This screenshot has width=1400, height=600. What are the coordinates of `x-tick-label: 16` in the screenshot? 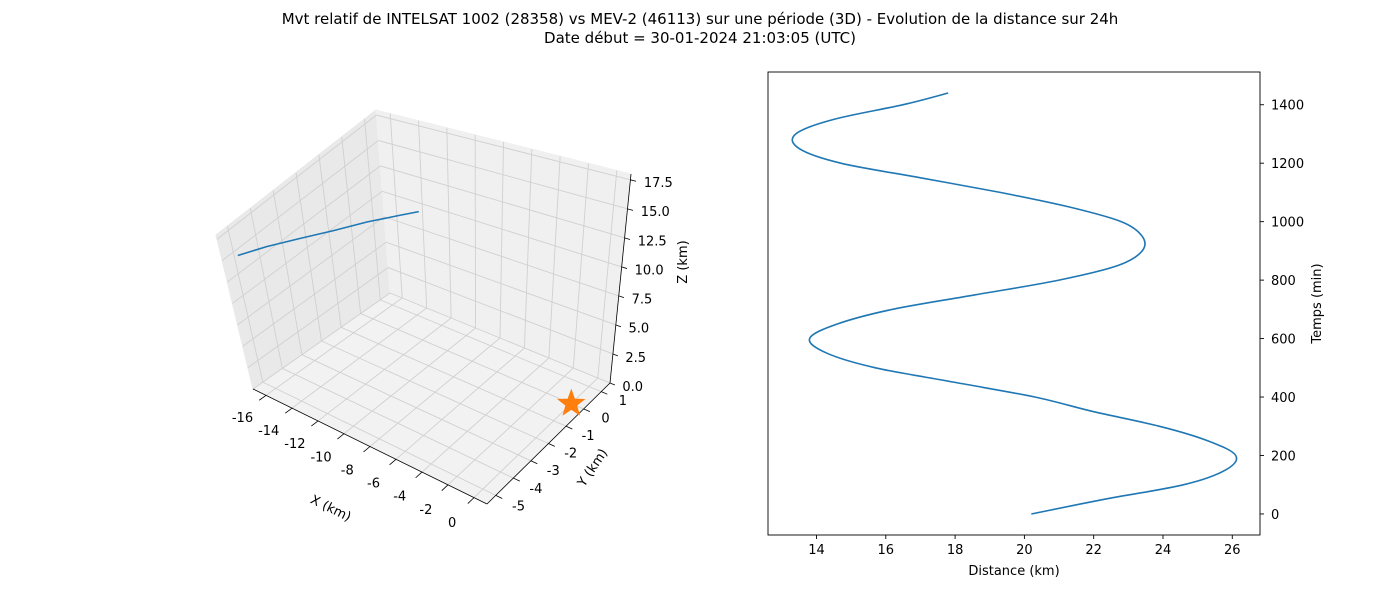 It's located at (886, 550).